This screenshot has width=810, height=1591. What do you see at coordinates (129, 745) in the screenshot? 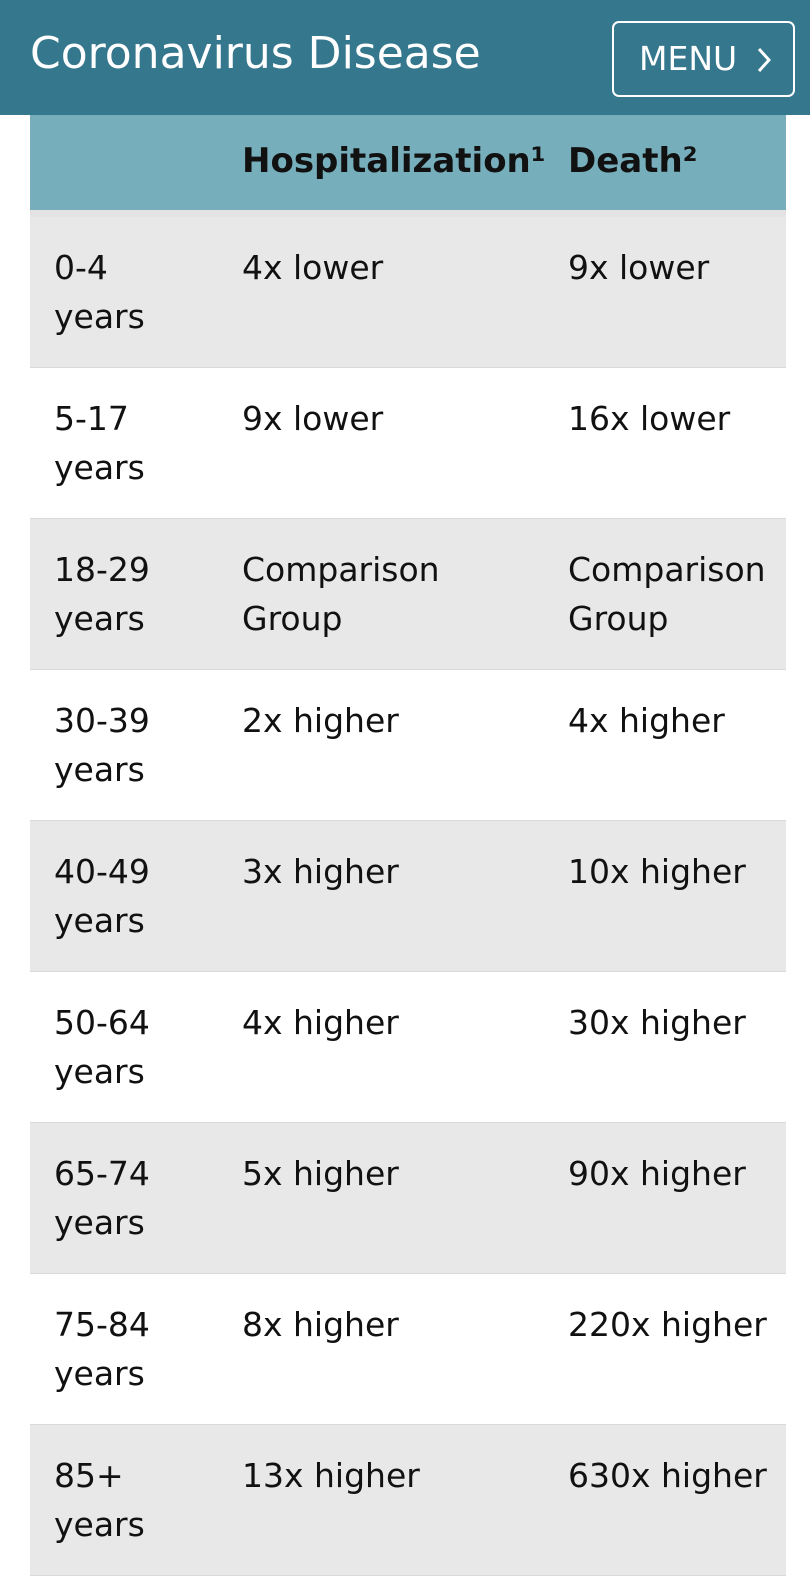
I see `age-cell: 30-39 years` at bounding box center [129, 745].